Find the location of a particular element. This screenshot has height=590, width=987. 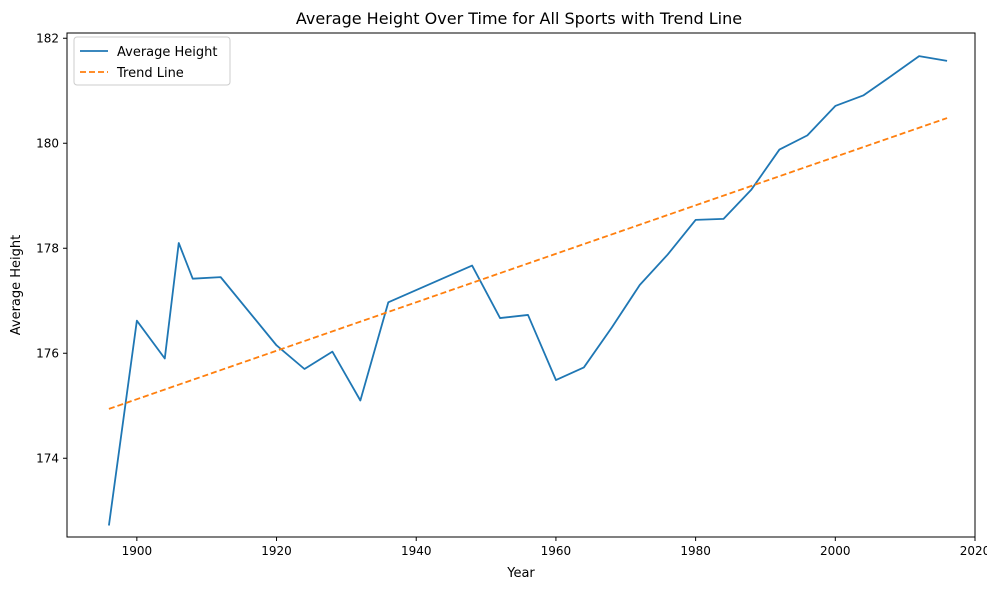

y-tick-label: 174 is located at coordinates (47, 458).